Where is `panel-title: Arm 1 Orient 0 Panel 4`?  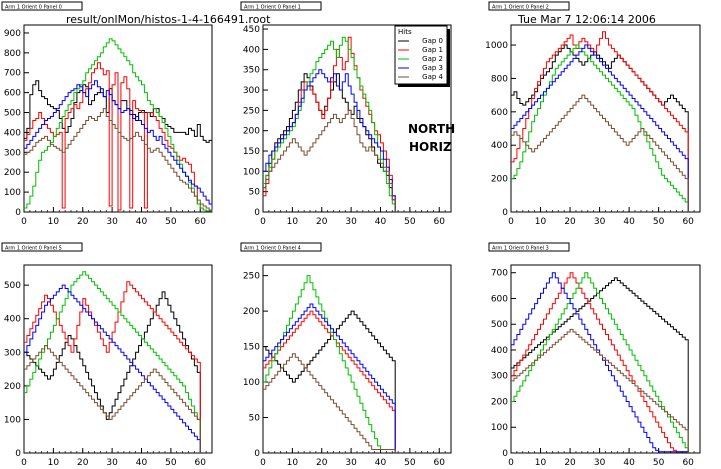 panel-title: Arm 1 Orient 0 Panel 4 is located at coordinates (272, 249).